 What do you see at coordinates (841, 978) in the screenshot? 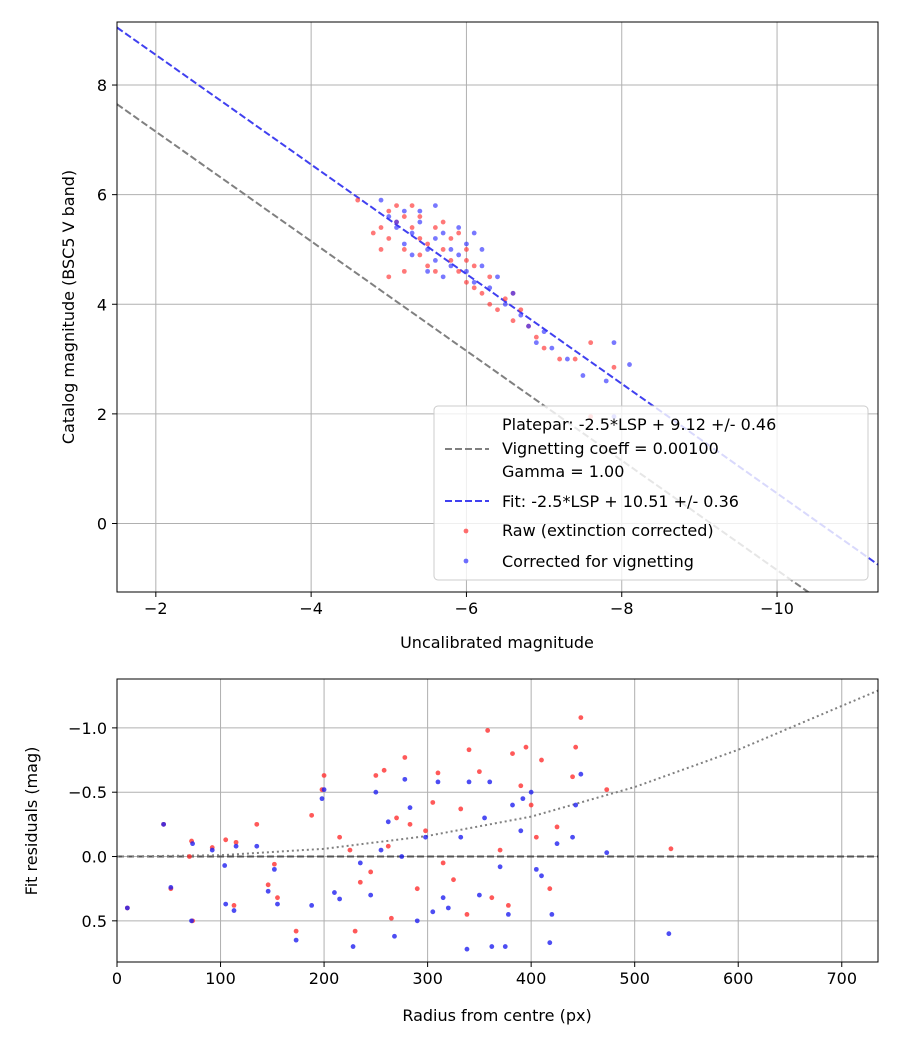
I see `bottom-x-tick-label: 700` at bounding box center [841, 978].